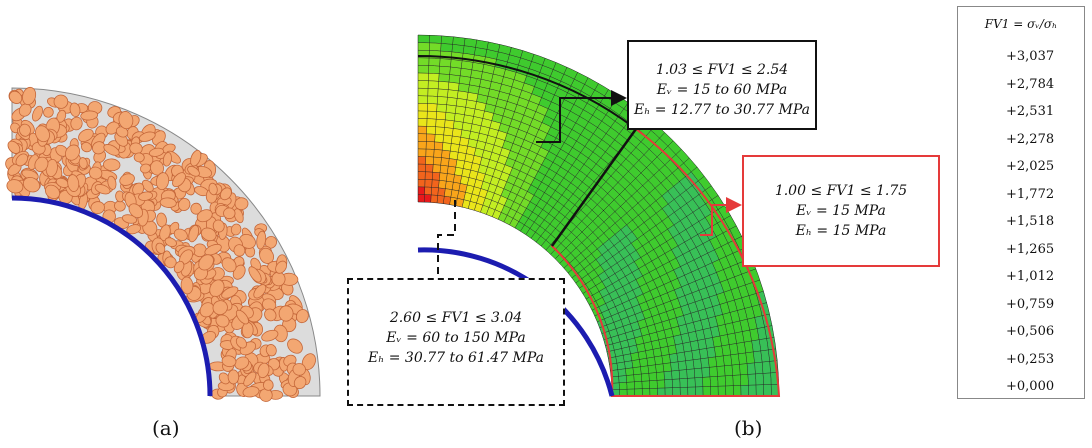  Describe the element at coordinates (721, 216) in the screenshot. I see `leader-right` at that location.